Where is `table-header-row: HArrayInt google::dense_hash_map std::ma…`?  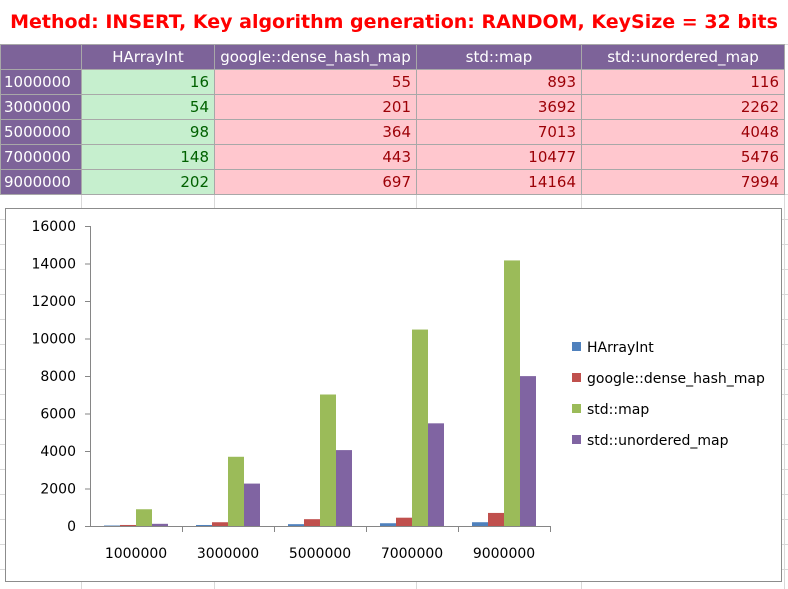 table-header-row: HArrayInt google::dense_hash_map std::ma… is located at coordinates (392, 57).